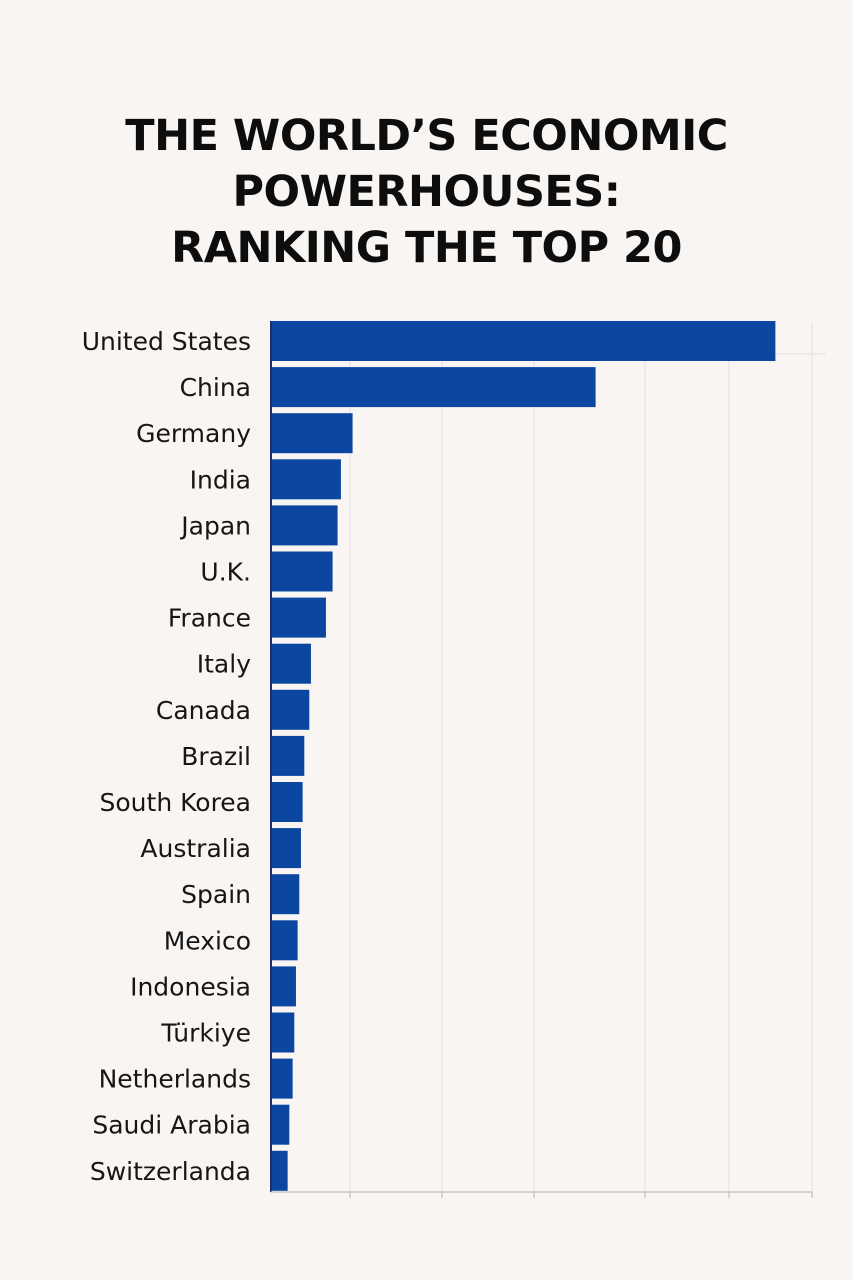 This screenshot has width=853, height=1280. What do you see at coordinates (220, 479) in the screenshot?
I see `category-label-4: India` at bounding box center [220, 479].